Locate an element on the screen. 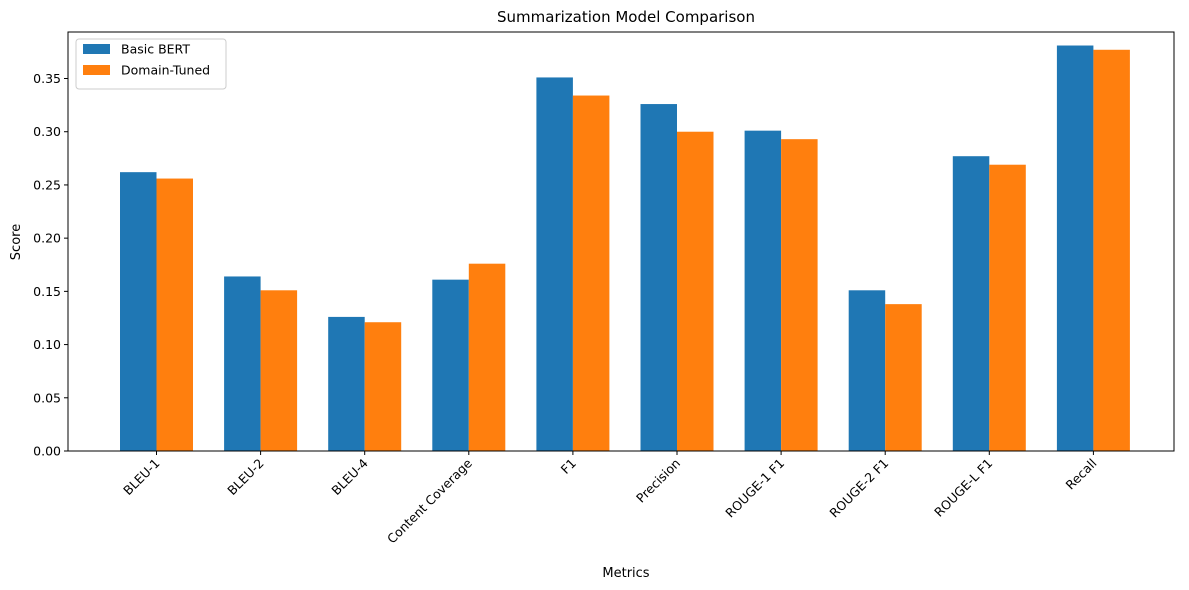 This screenshot has width=1189, height=590. y-axis-label: Score is located at coordinates (16, 242).